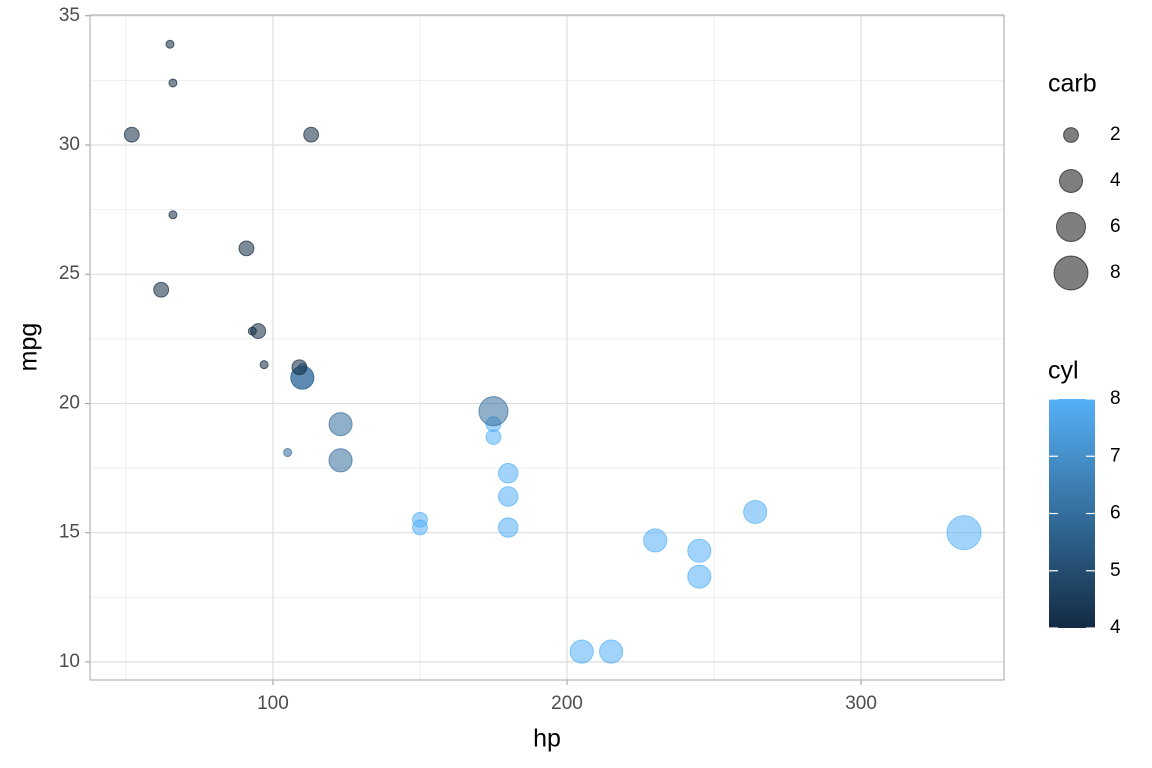  I want to click on y-tick-label: 30, so click(69, 144).